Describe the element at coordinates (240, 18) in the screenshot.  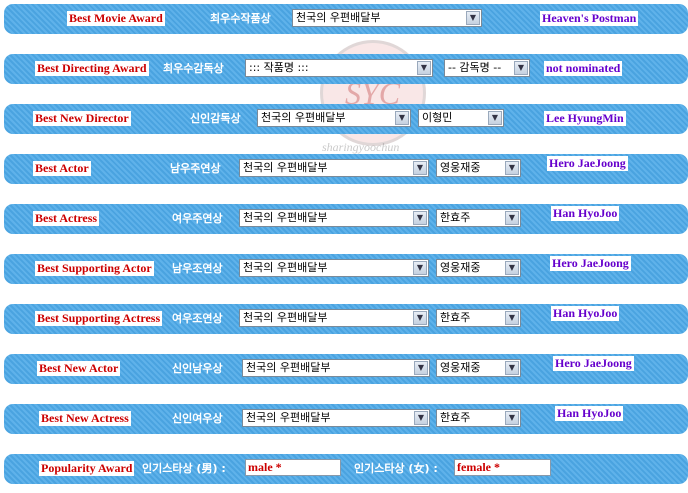
I see `korean-award-label: 최우수작품상` at that location.